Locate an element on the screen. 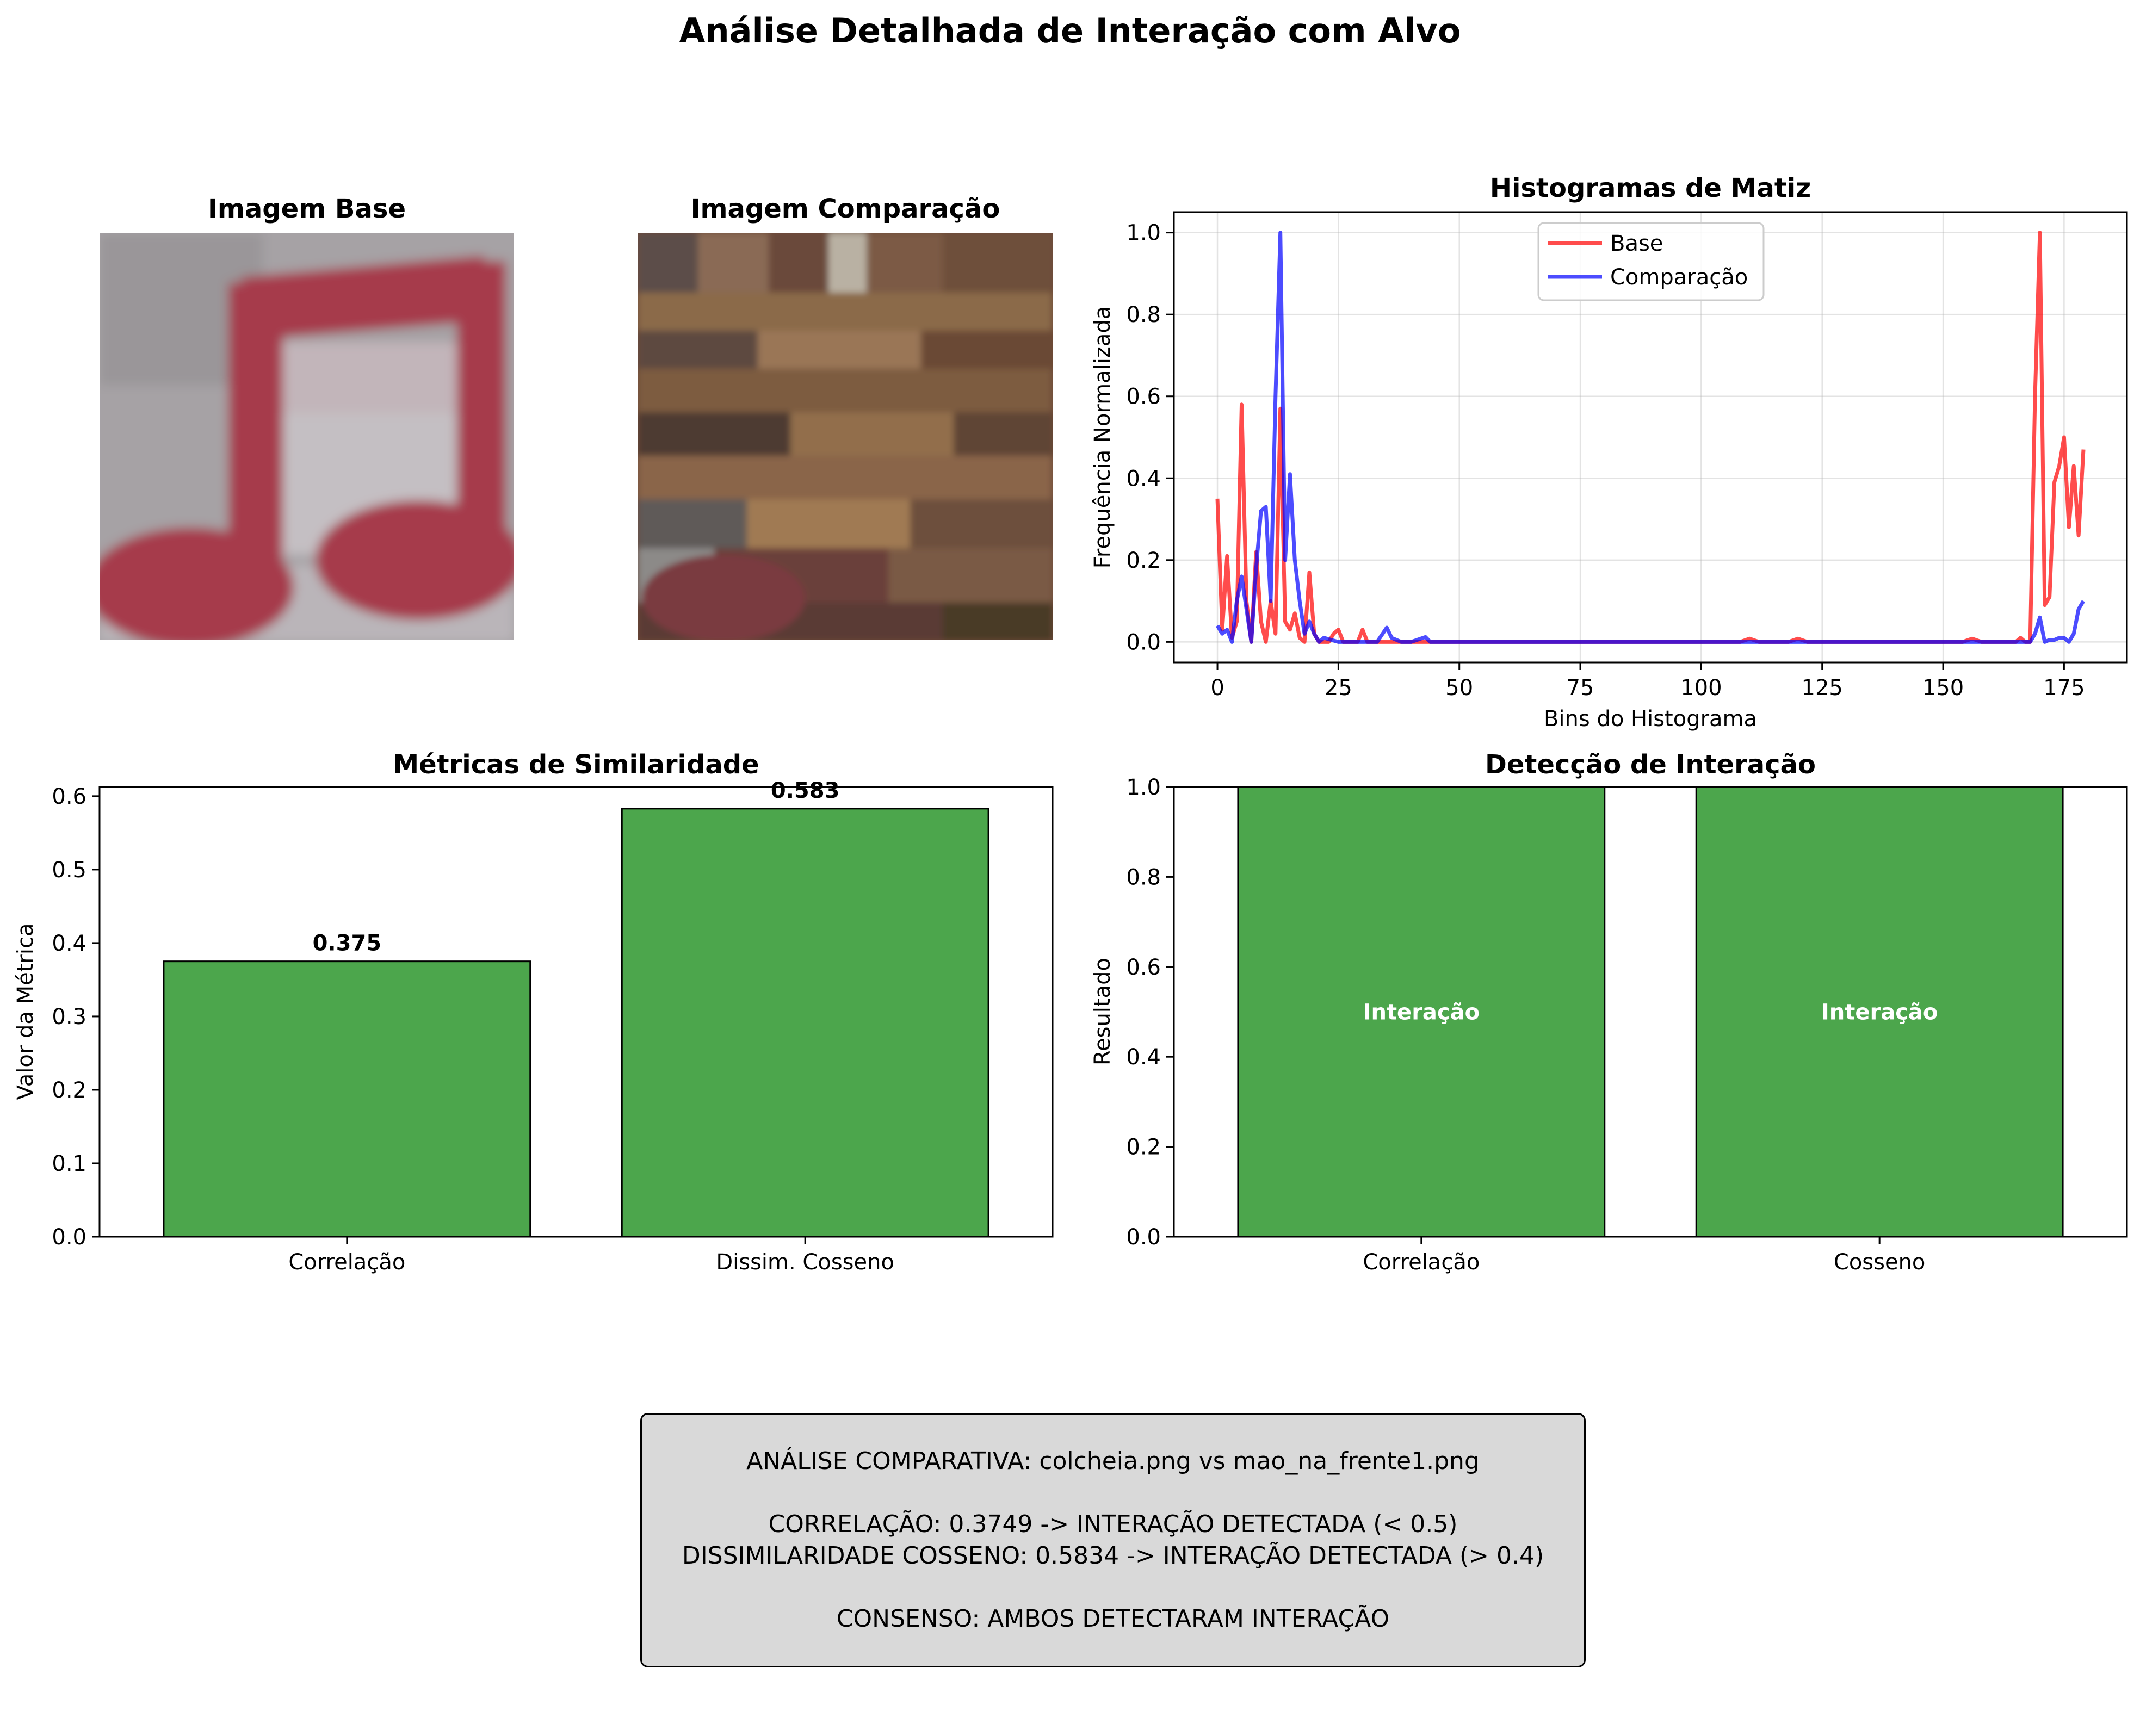  metrics-frame is located at coordinates (576, 1012).